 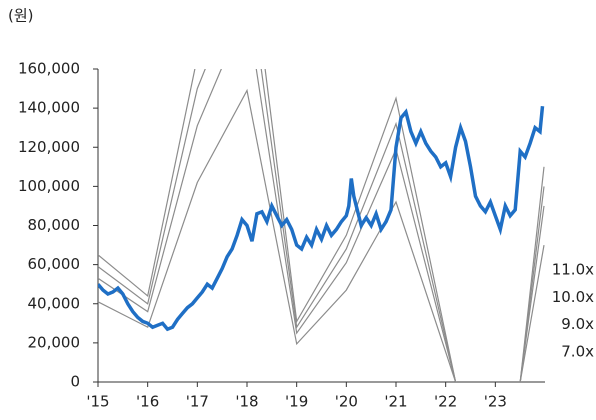 I want to click on x-tick-label: '23, so click(x=495, y=402).